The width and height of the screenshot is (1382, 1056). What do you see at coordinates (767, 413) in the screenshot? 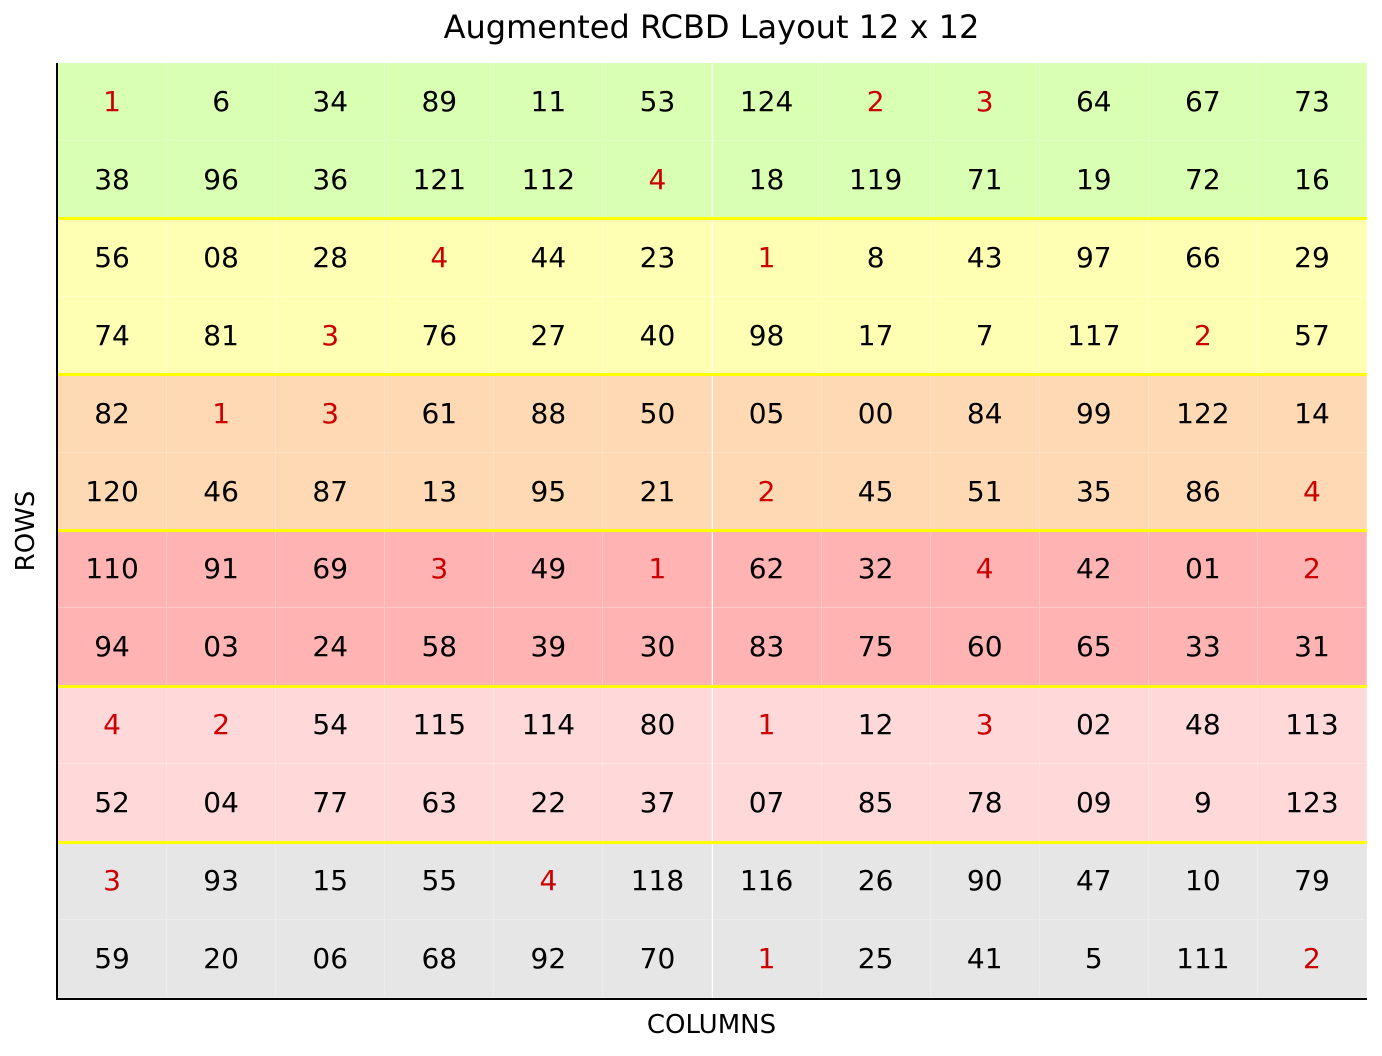
I see `plot-cell: 05` at bounding box center [767, 413].